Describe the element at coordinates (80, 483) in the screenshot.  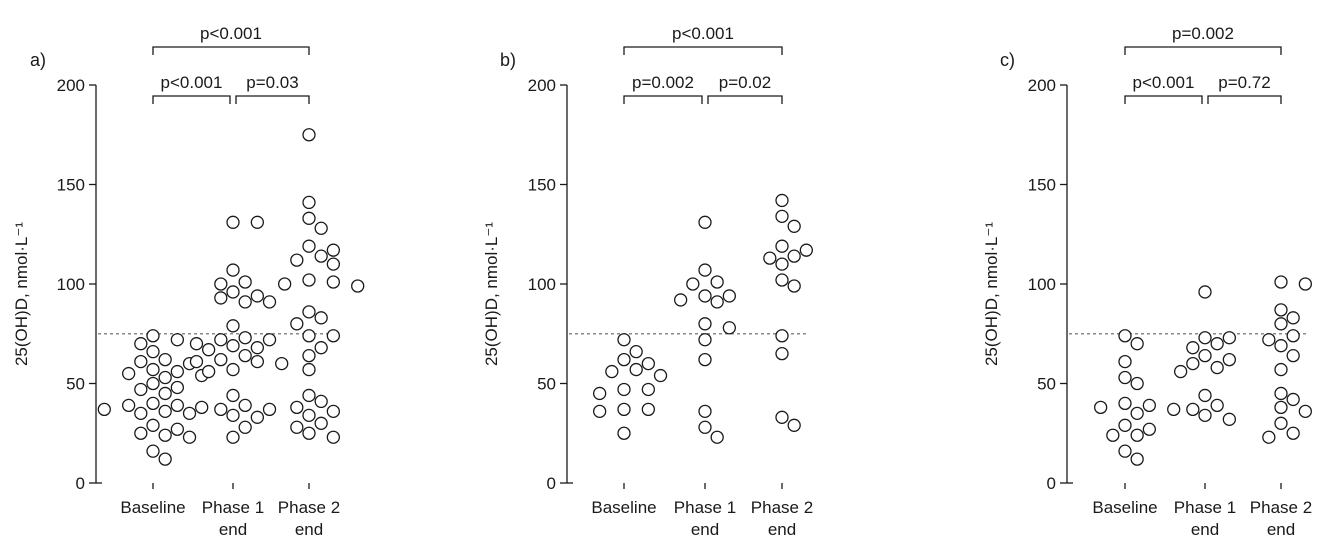
I see `y-tick-label: 0` at that location.